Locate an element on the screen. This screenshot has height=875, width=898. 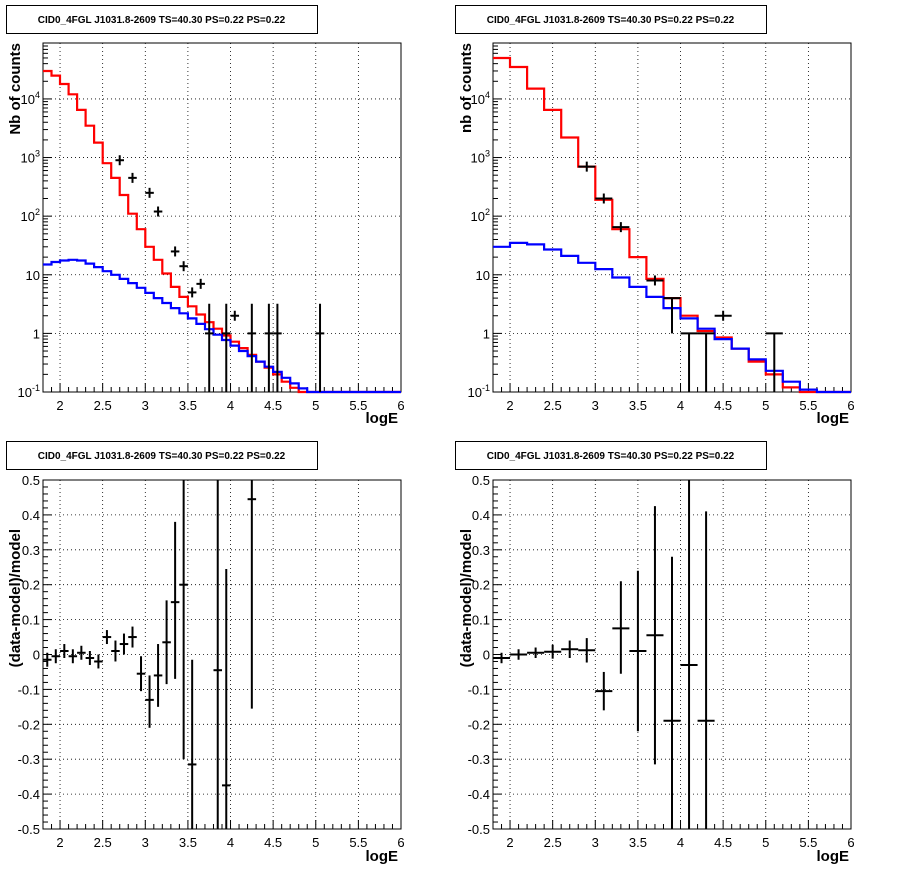
y-tick-label: 10⁻¹ is located at coordinates (29, 391).